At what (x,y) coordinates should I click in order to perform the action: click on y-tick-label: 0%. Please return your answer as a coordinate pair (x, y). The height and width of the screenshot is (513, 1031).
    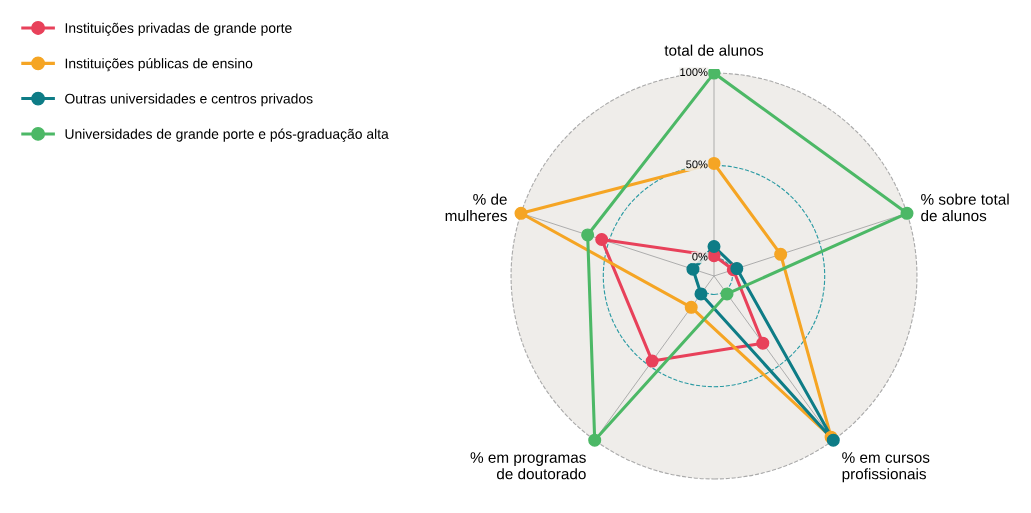
    Looking at the image, I should click on (700, 256).